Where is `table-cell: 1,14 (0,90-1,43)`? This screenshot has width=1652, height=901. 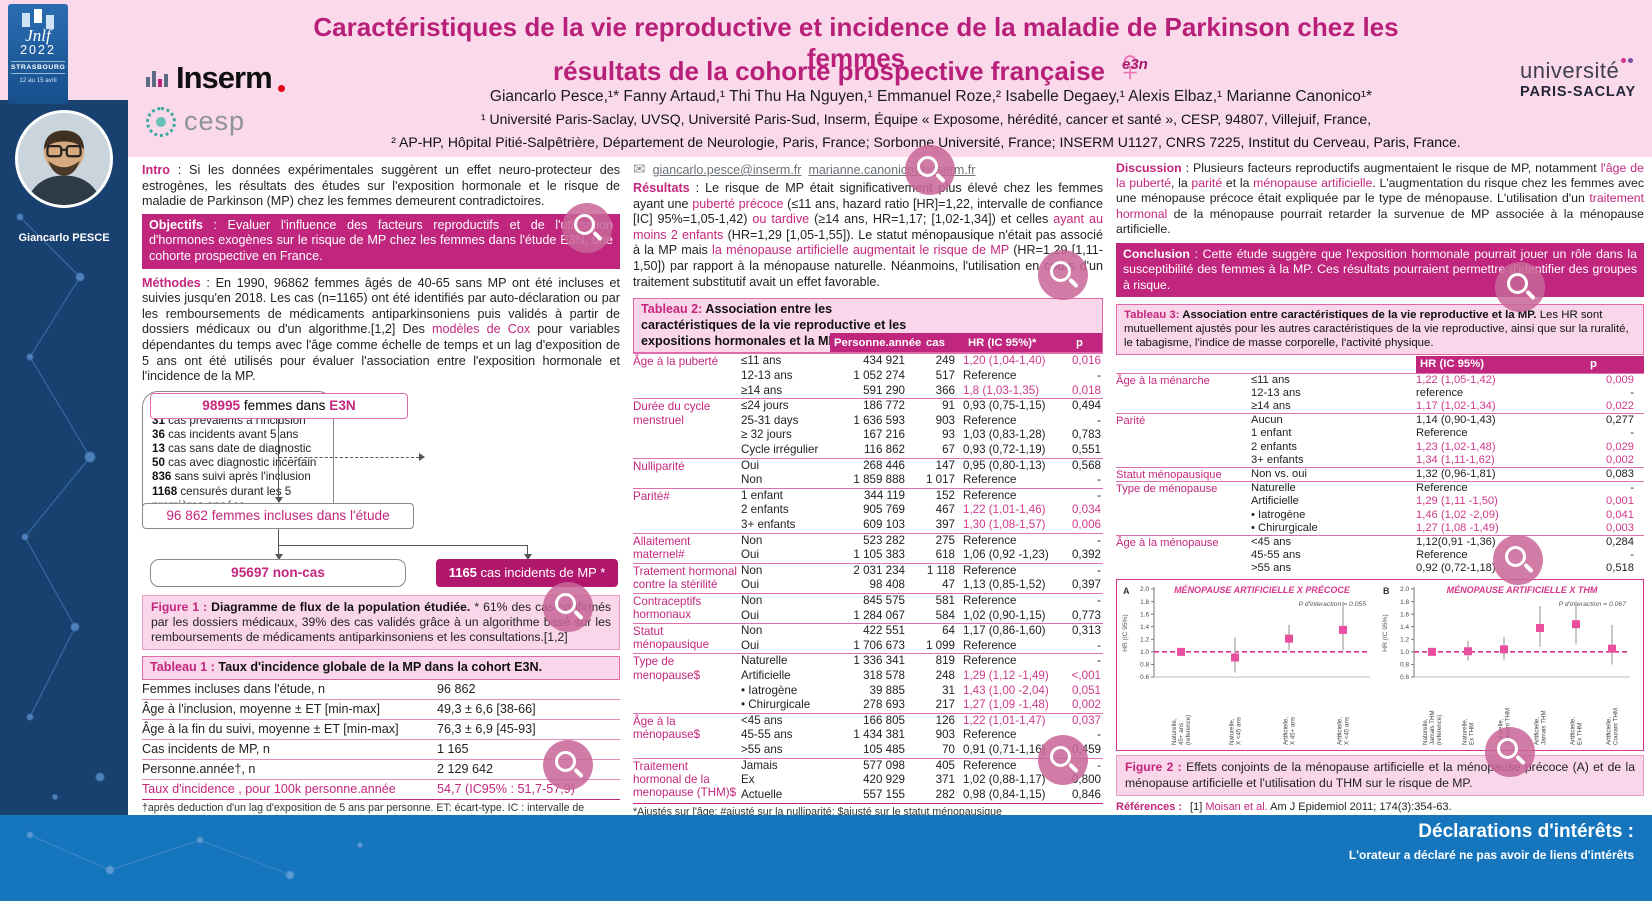 table-cell: 1,14 (0,90-1,43) is located at coordinates (1456, 420).